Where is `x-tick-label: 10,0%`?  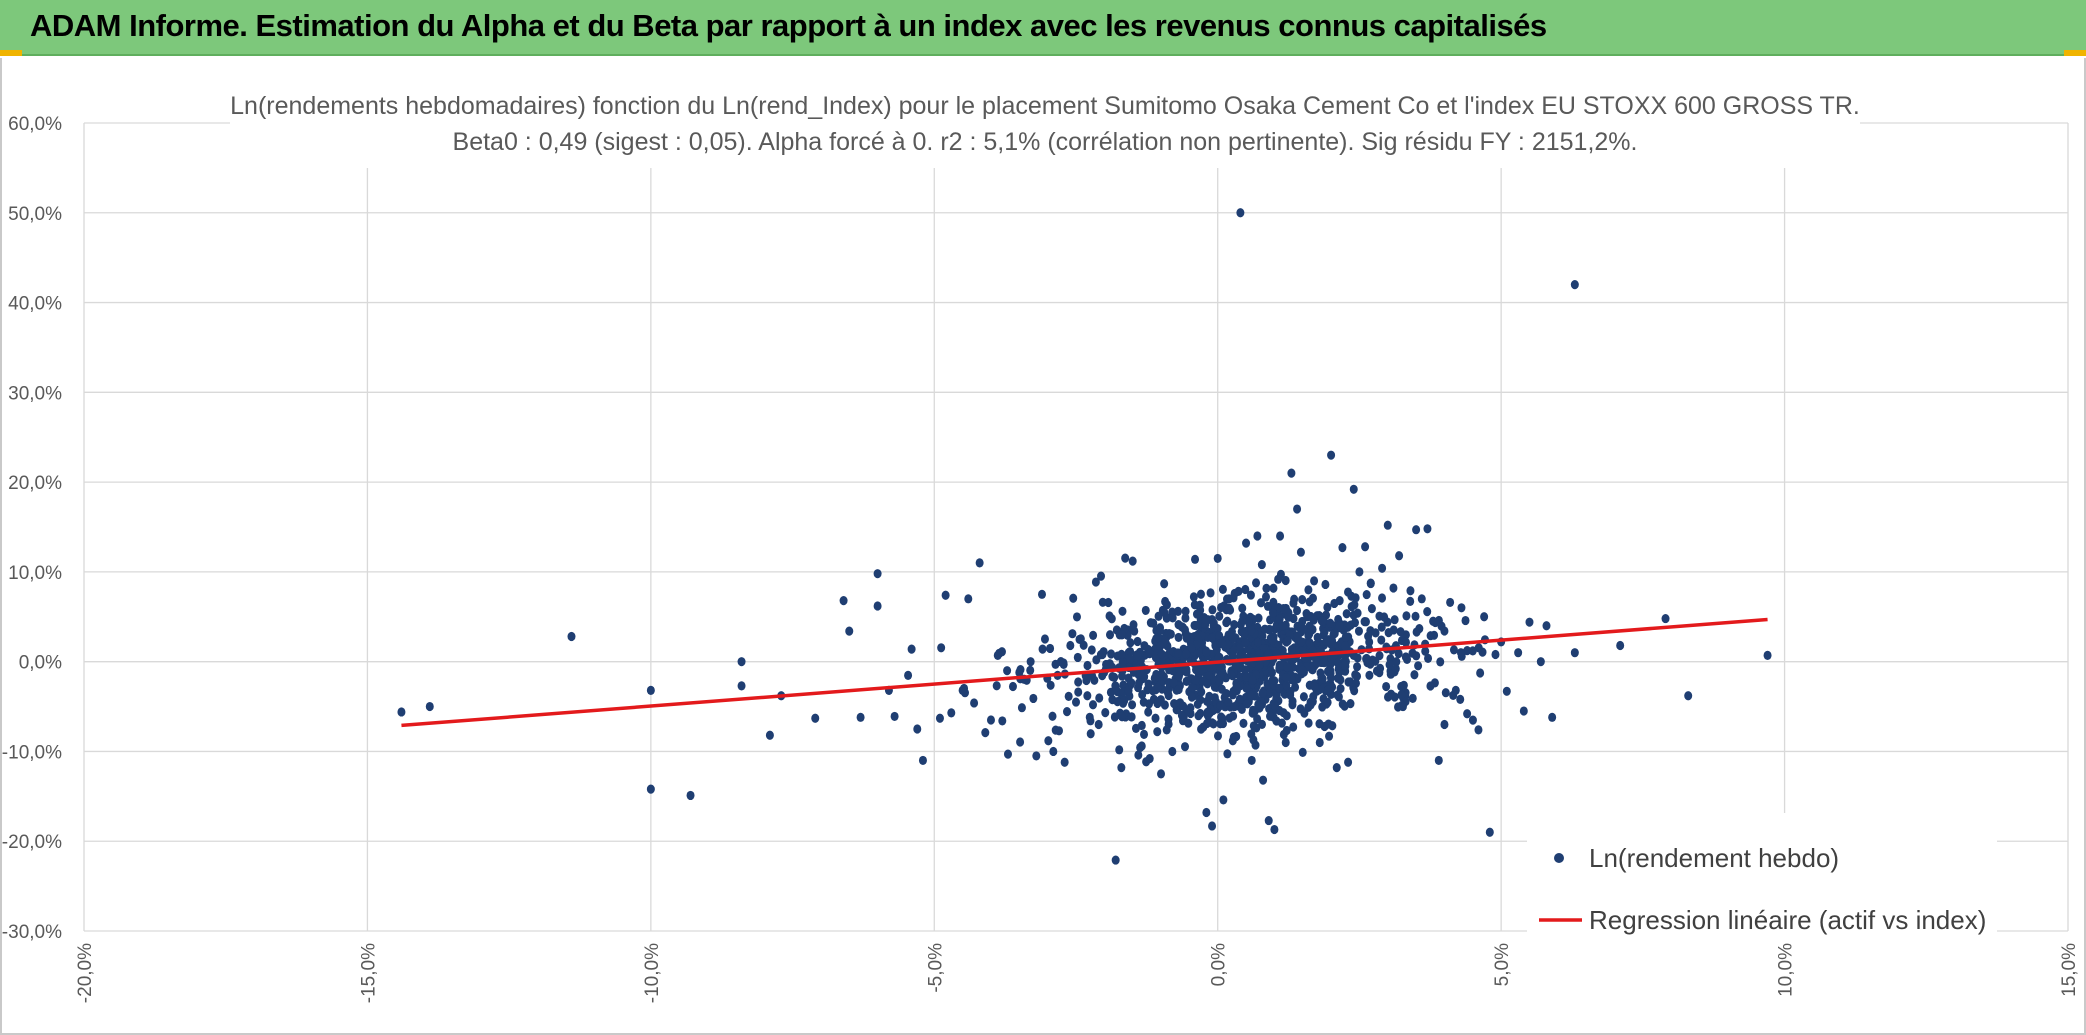
x-tick-label: 10,0% is located at coordinates (1786, 970).